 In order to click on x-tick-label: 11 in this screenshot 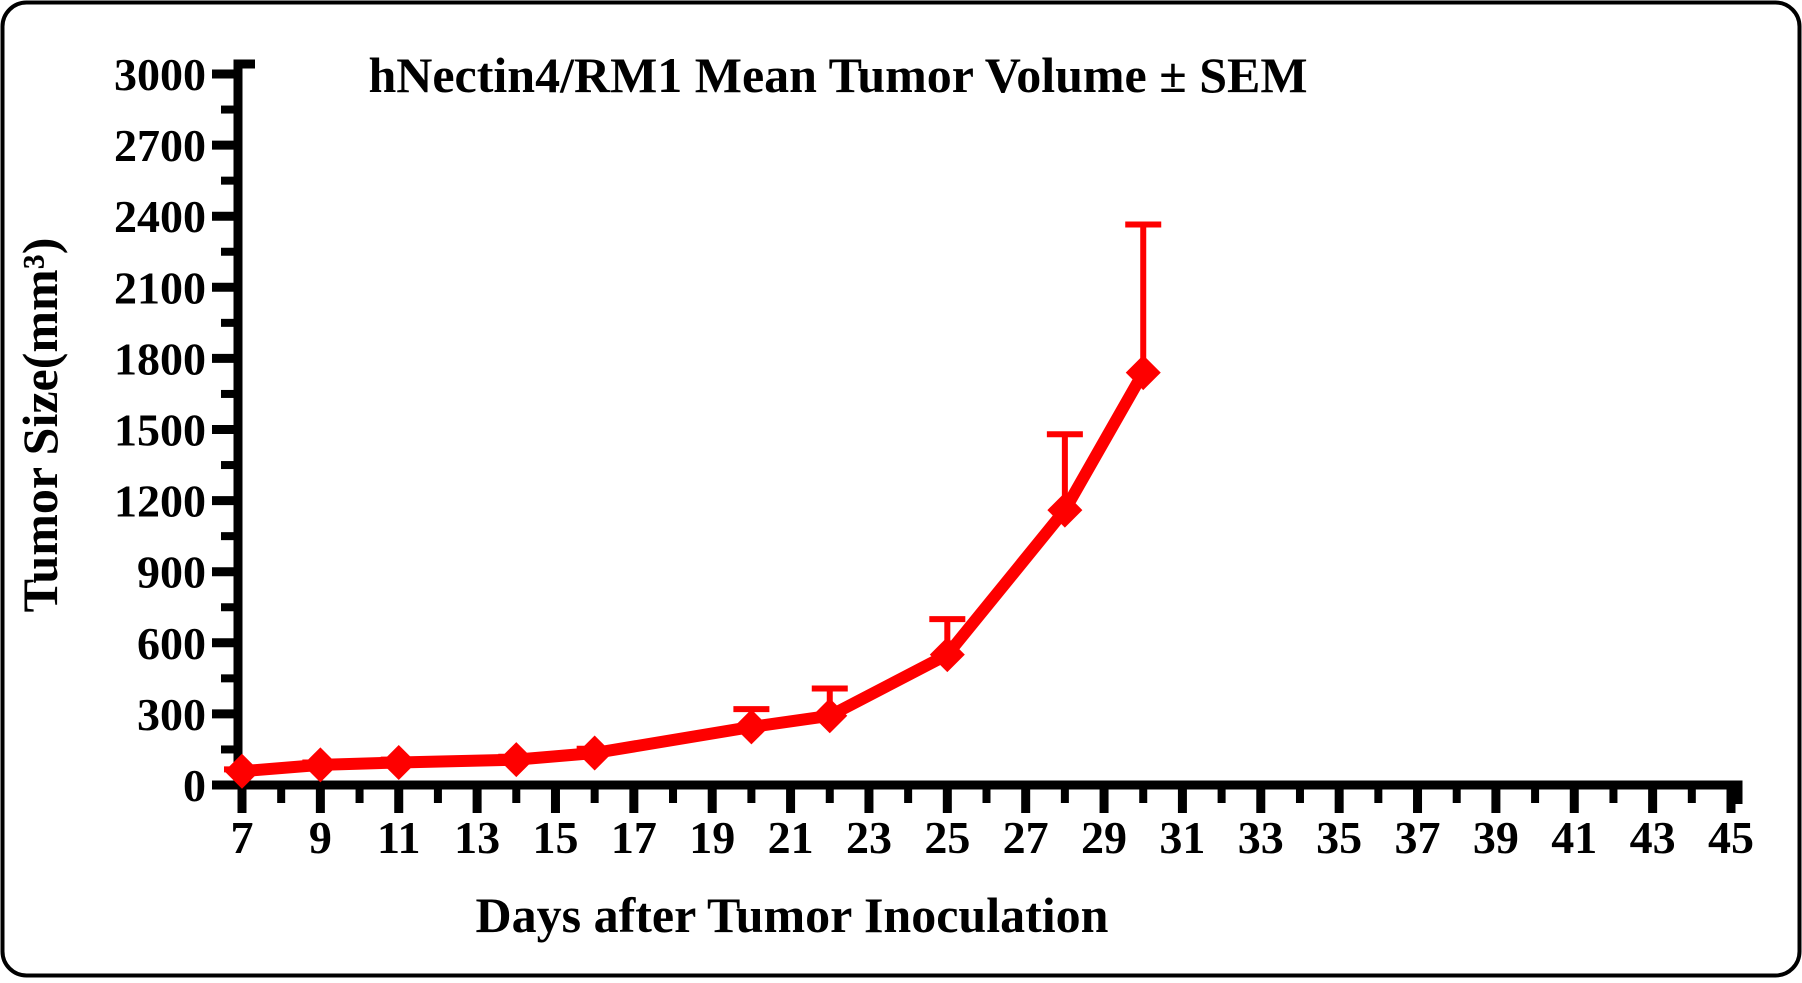, I will do `click(398, 837)`.